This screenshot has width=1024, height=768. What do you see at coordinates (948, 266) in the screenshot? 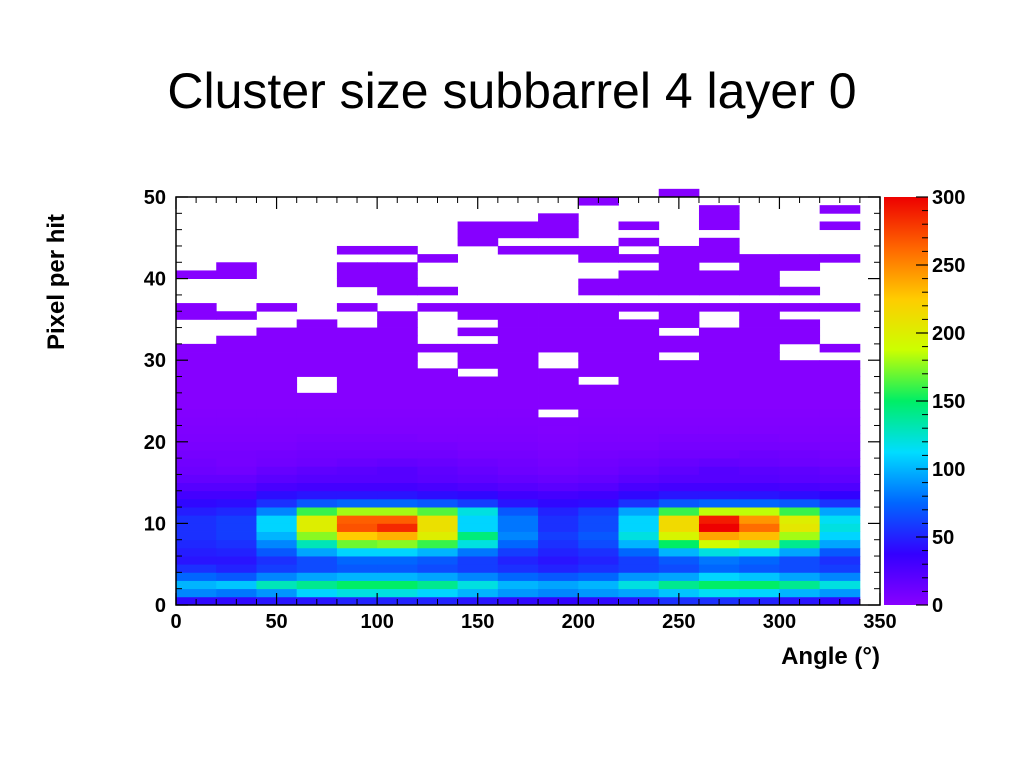
I see `colorbar-tick-label: 250` at bounding box center [948, 266].